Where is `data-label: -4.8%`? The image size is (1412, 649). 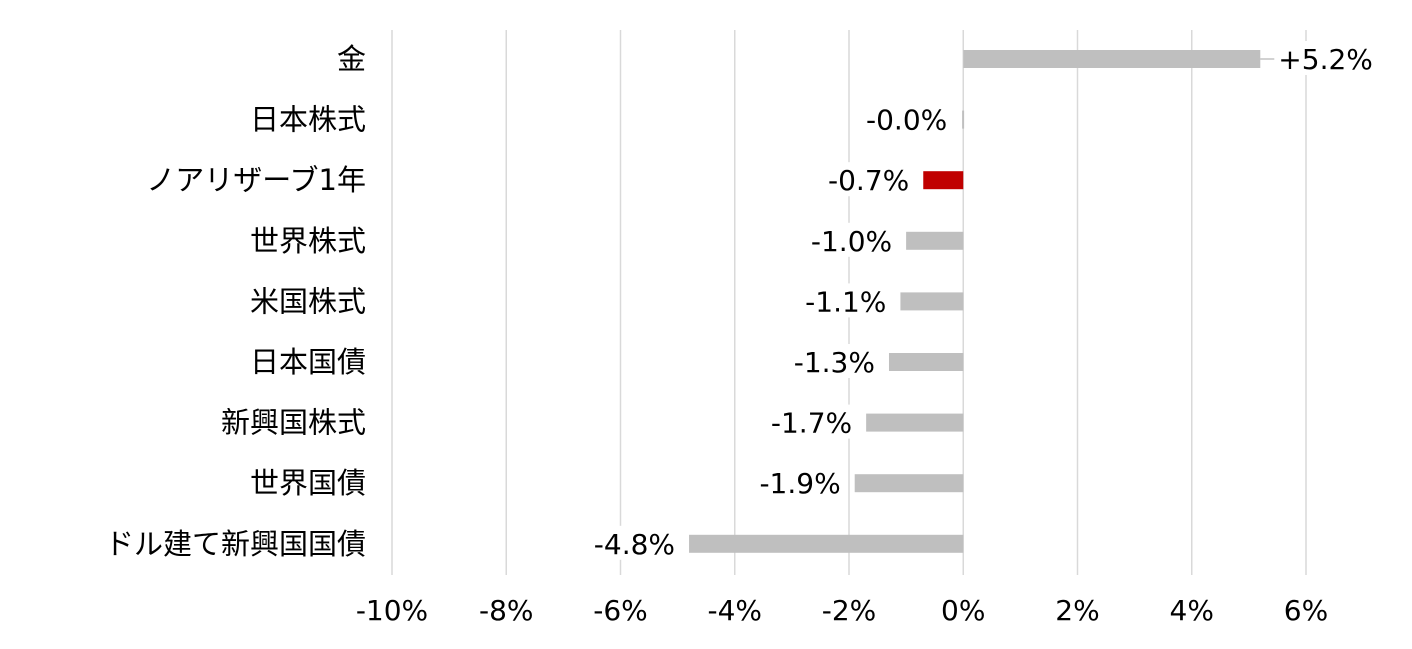
data-label: -4.8% is located at coordinates (634, 544).